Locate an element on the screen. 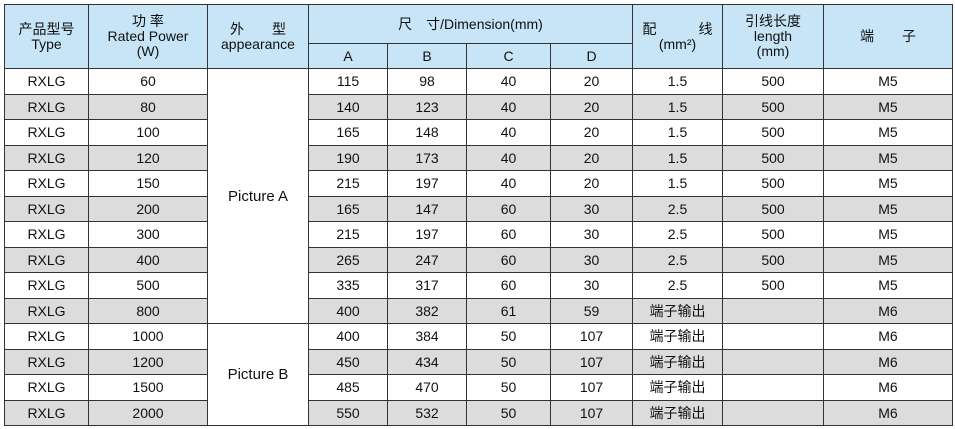 The height and width of the screenshot is (429, 955). cell-dim-b: 147 is located at coordinates (427, 208).